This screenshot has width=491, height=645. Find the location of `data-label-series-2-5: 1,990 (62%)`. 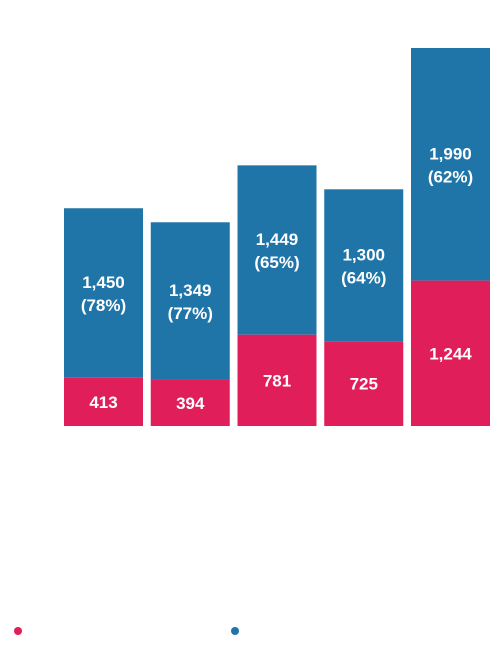

data-label-series-2-5: 1,990 (62%) is located at coordinates (450, 165).